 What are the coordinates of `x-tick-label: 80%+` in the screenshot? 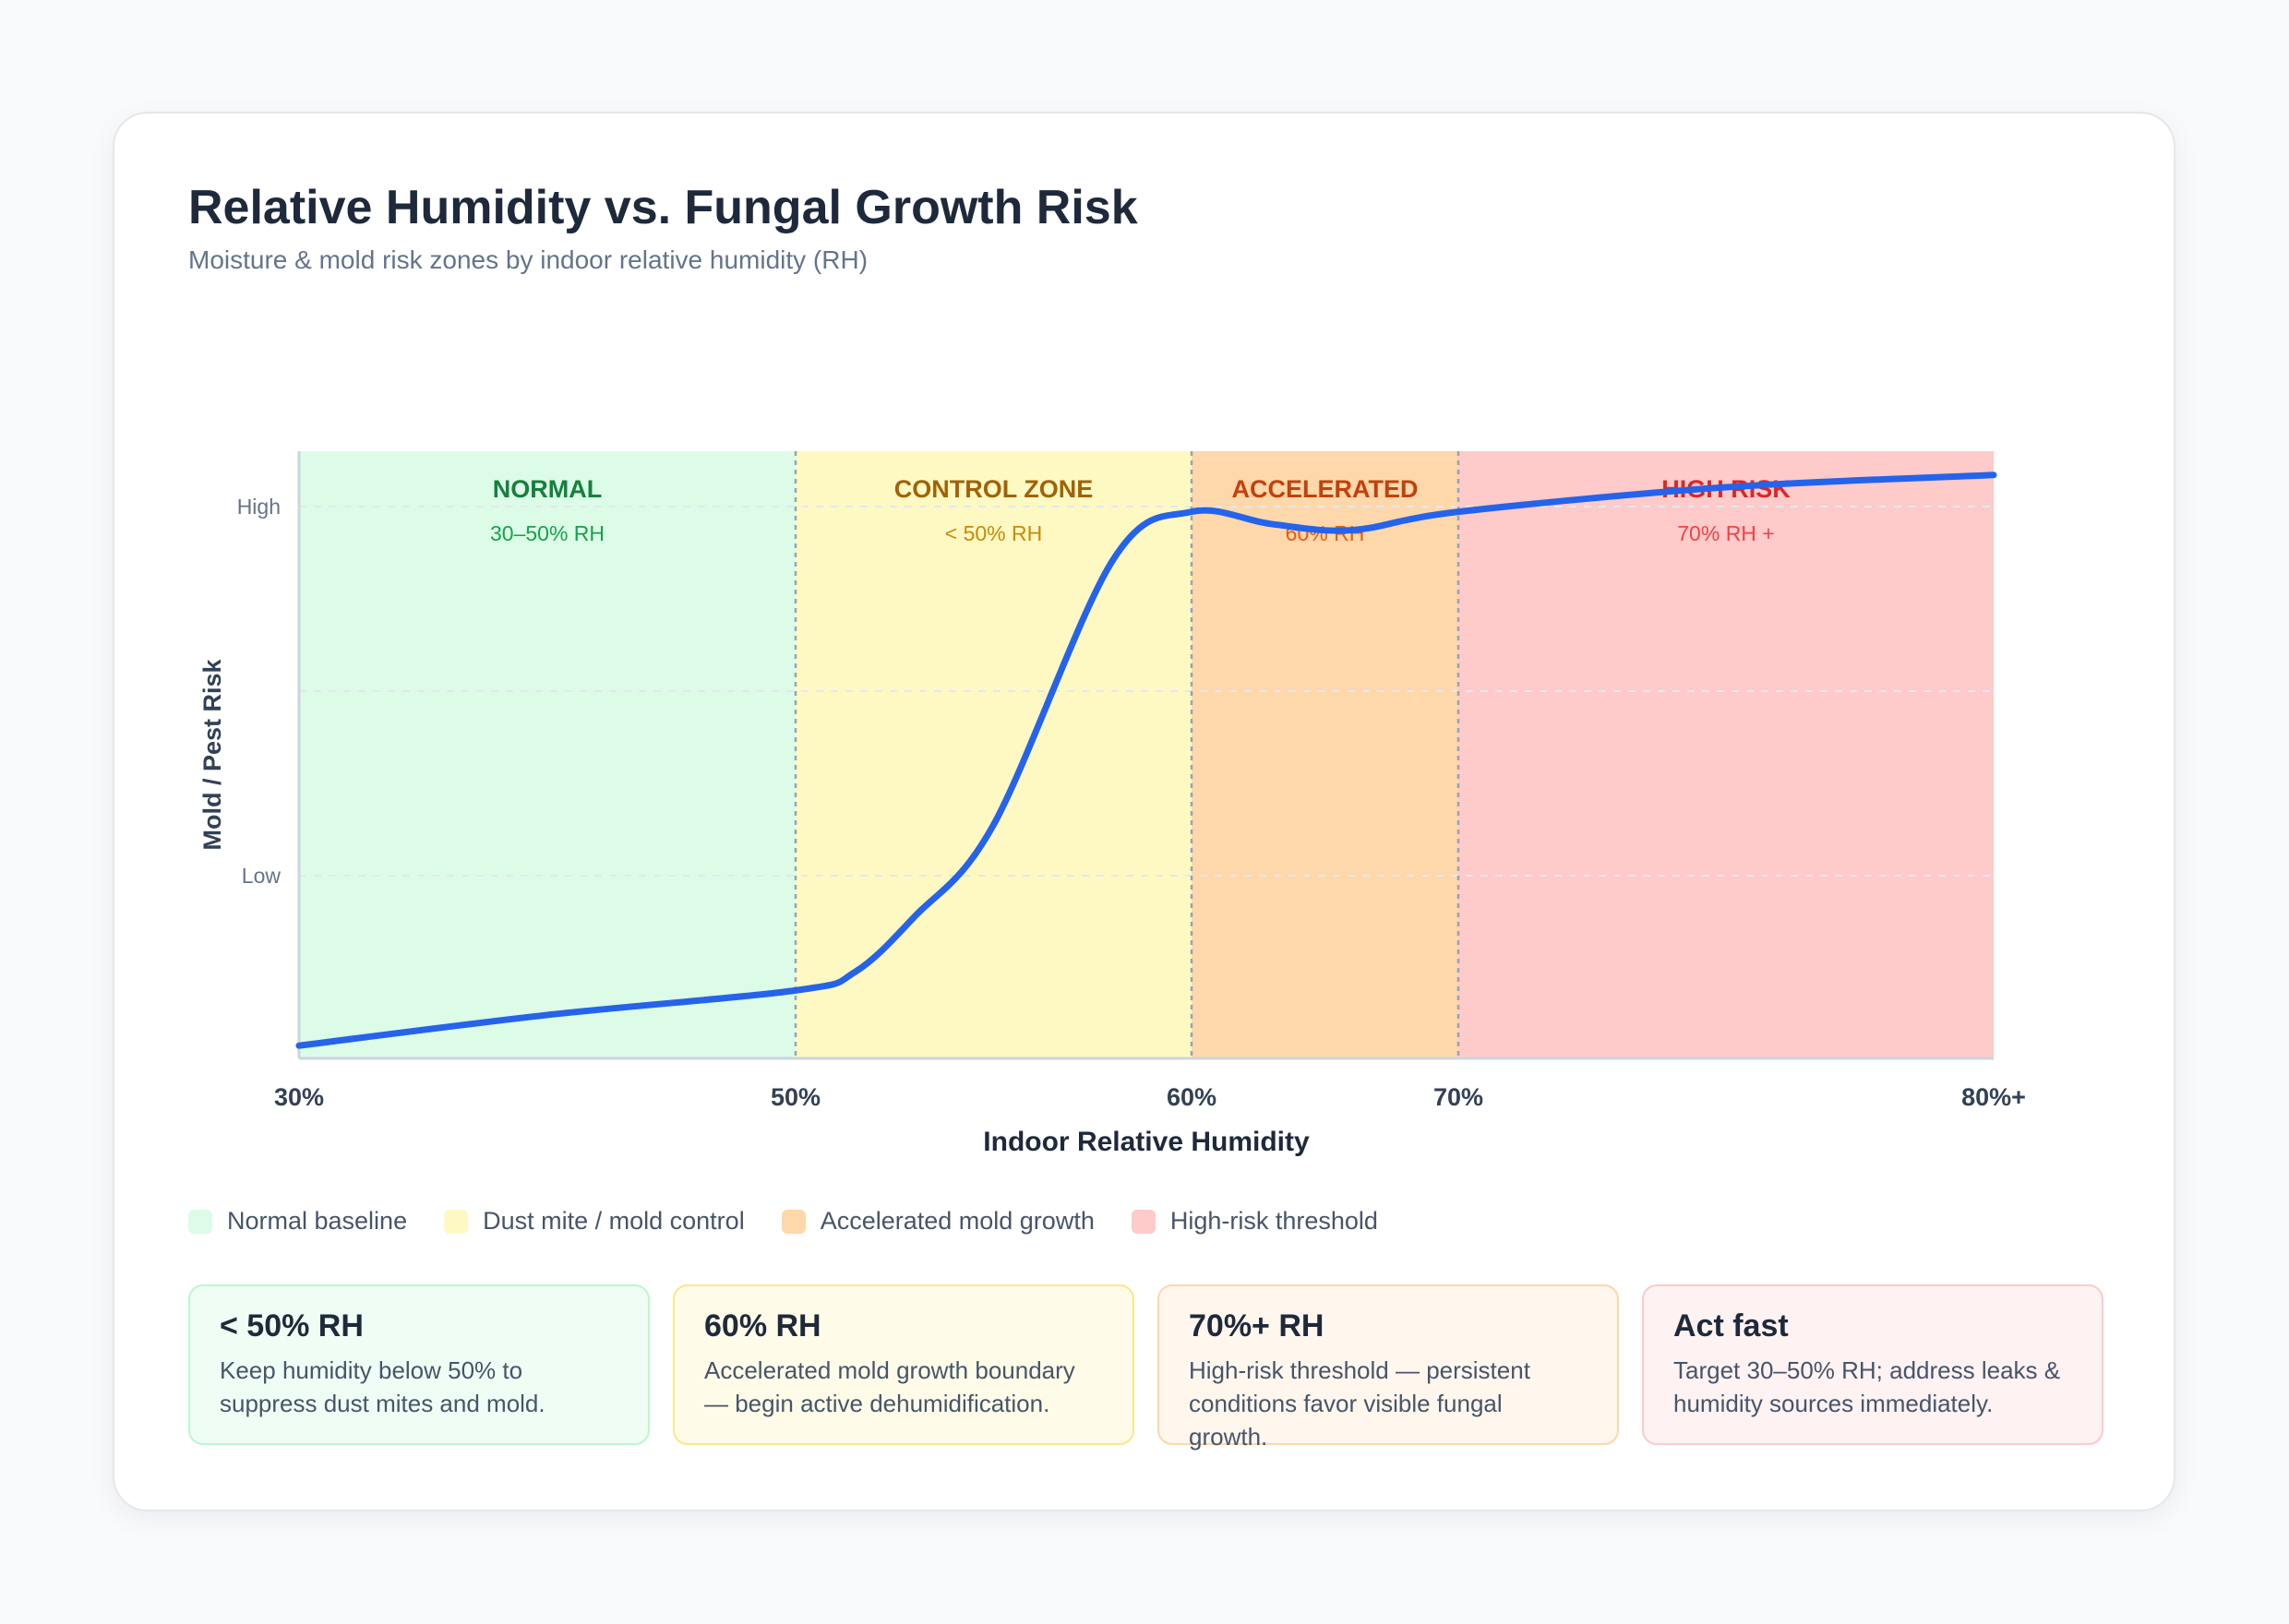 It's located at (1993, 1097).